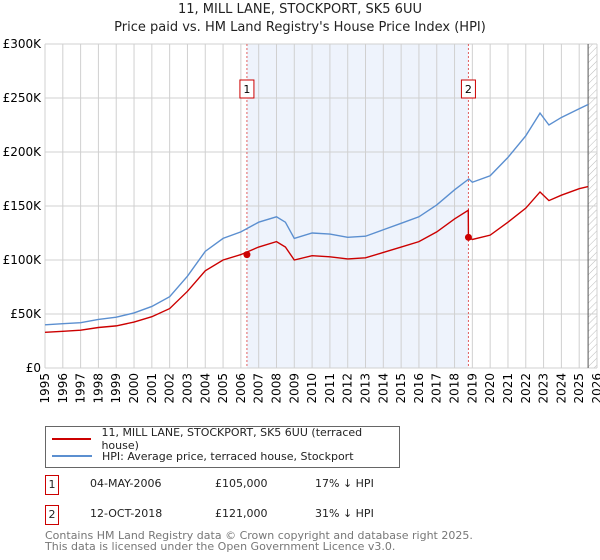 Image resolution: width=600 pixels, height=560 pixels. Describe the element at coordinates (419, 388) in the screenshot. I see `x-tick-label: 2016` at that location.